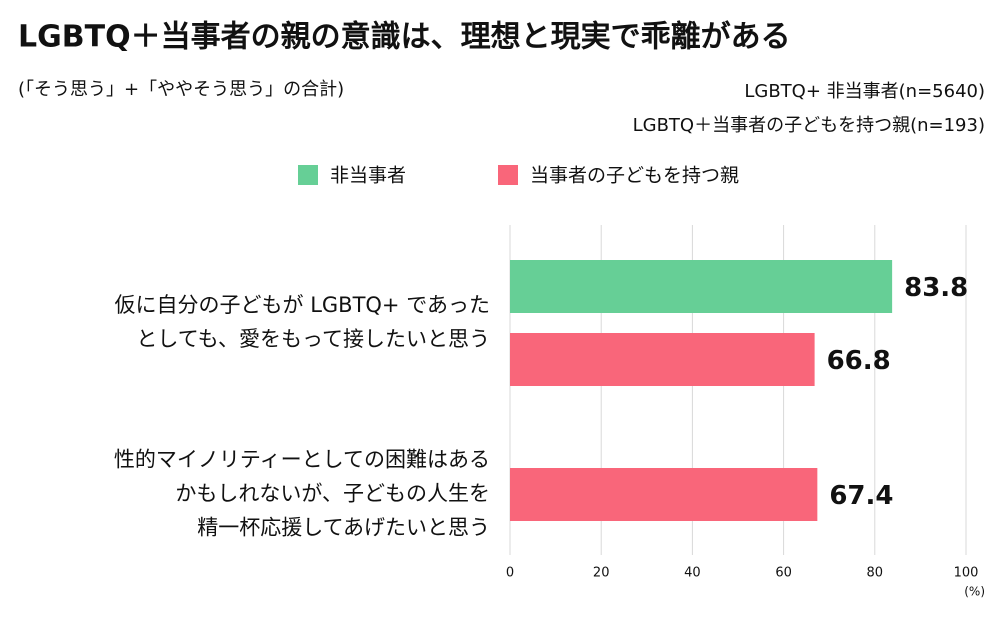 This screenshot has width=1000, height=620. What do you see at coordinates (966, 573) in the screenshot?
I see `x-tick-label: 100` at bounding box center [966, 573].